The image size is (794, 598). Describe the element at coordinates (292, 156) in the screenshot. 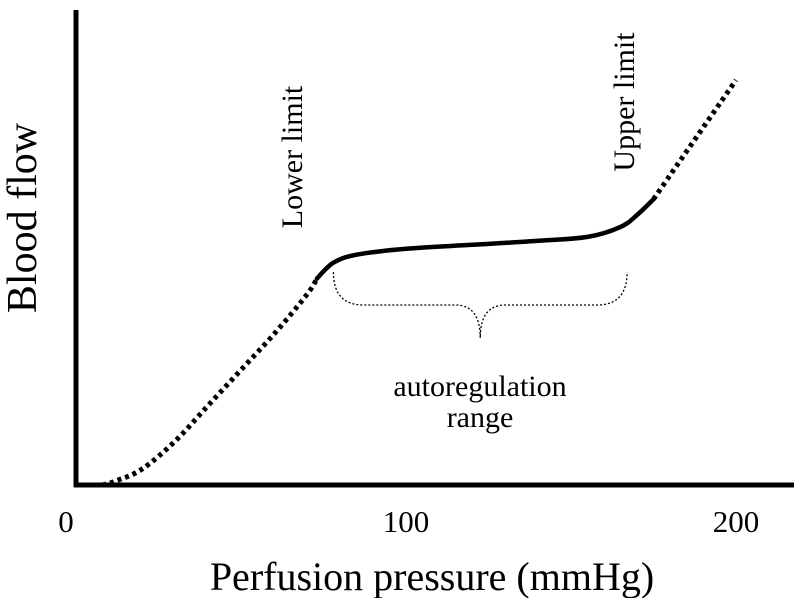

I see `lower-limit-label: Lower limit` at that location.